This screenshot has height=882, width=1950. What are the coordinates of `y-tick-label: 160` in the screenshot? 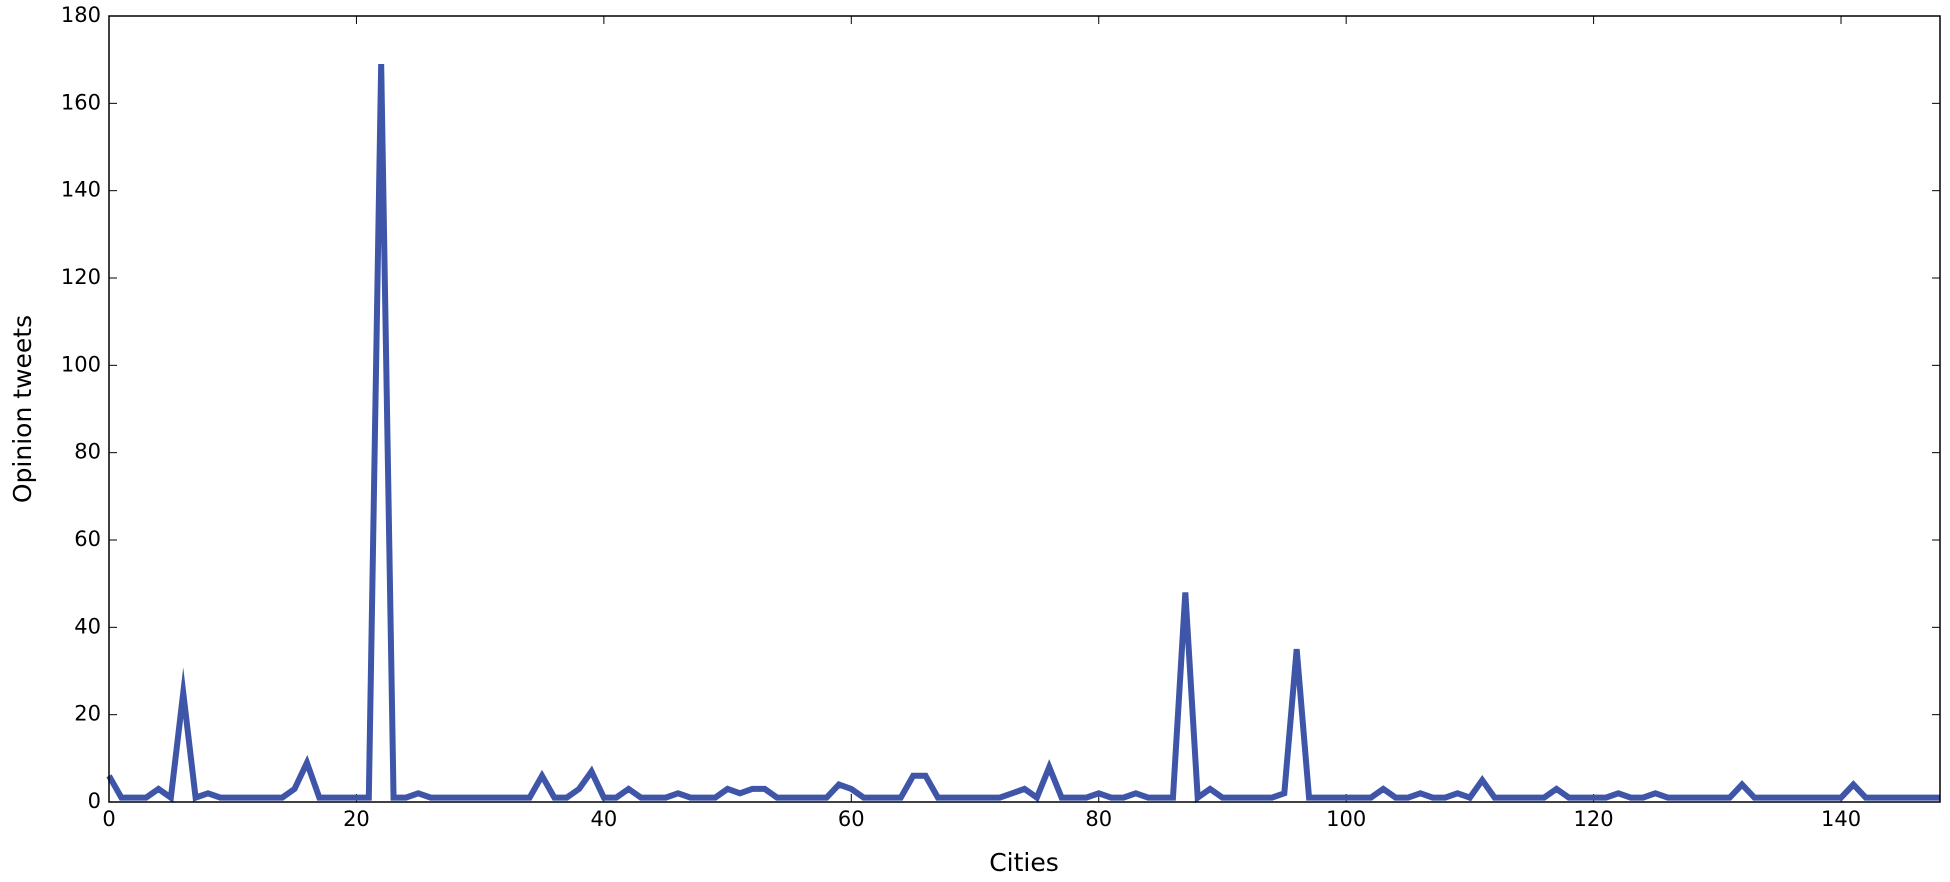 It's located at (81, 102).